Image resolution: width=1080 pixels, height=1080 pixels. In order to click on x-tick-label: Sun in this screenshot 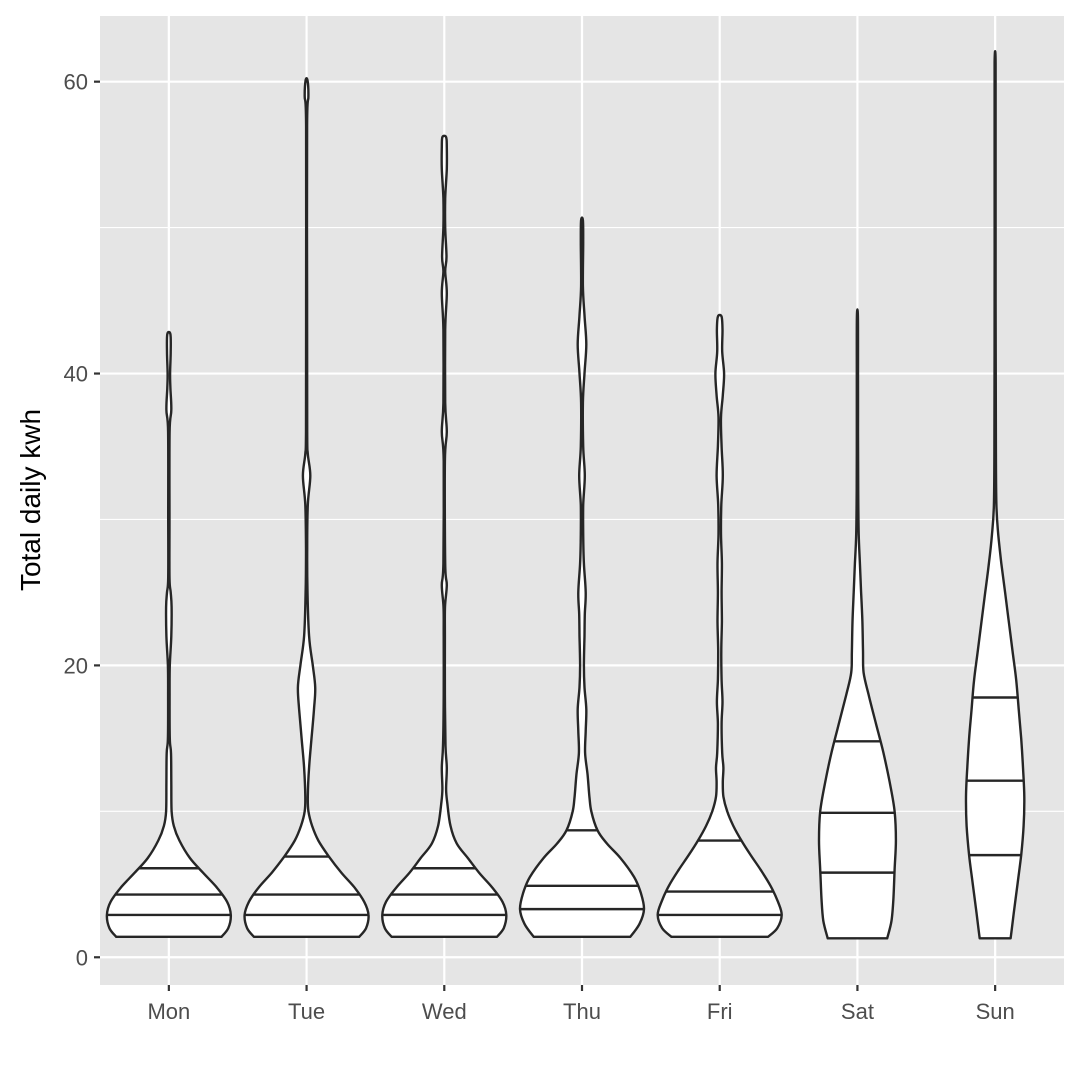, I will do `click(995, 1011)`.